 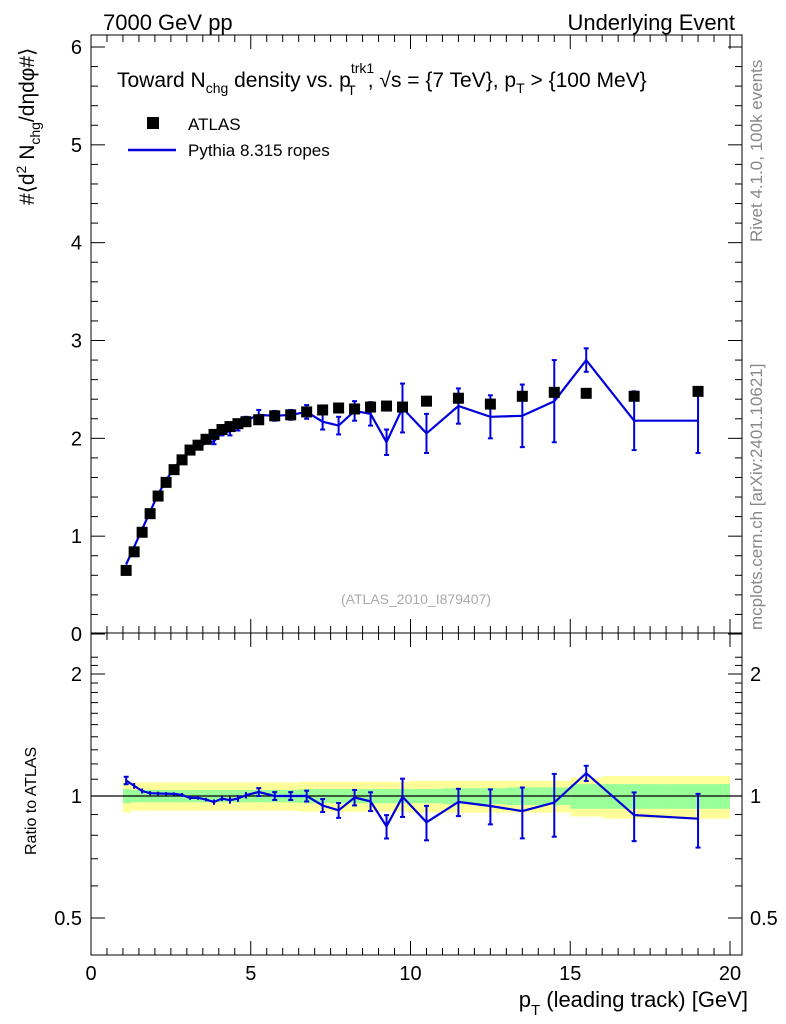 I want to click on legend-atlas-label: ATLAS, so click(x=214, y=124).